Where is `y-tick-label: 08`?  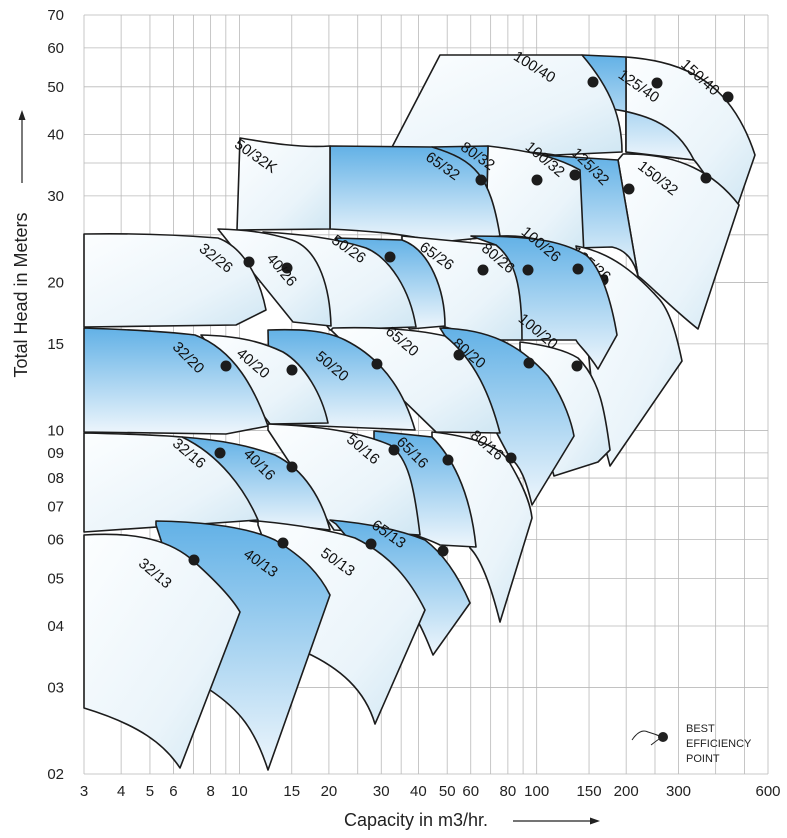
y-tick-label: 08 is located at coordinates (55, 478).